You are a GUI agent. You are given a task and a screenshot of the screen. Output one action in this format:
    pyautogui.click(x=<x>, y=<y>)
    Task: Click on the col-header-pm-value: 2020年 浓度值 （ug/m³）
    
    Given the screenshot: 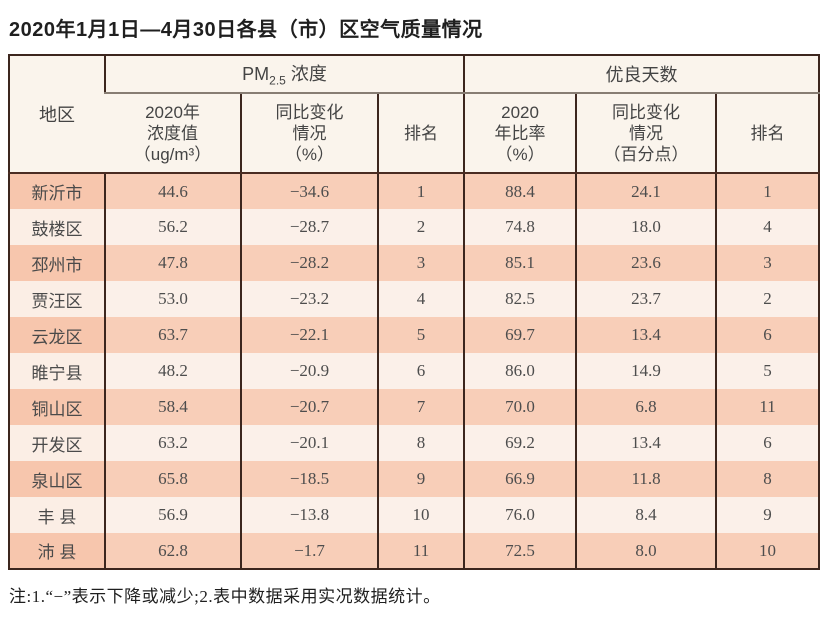 What is the action you would take?
    pyautogui.click(x=173, y=133)
    